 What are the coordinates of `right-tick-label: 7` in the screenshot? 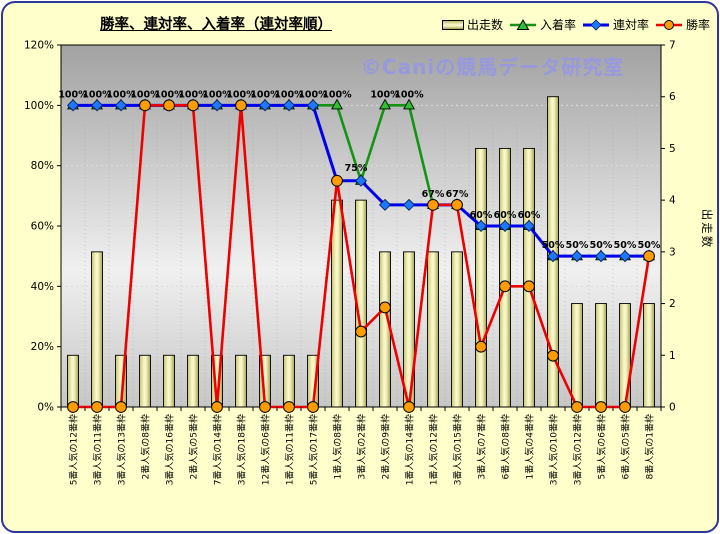 It's located at (672, 46).